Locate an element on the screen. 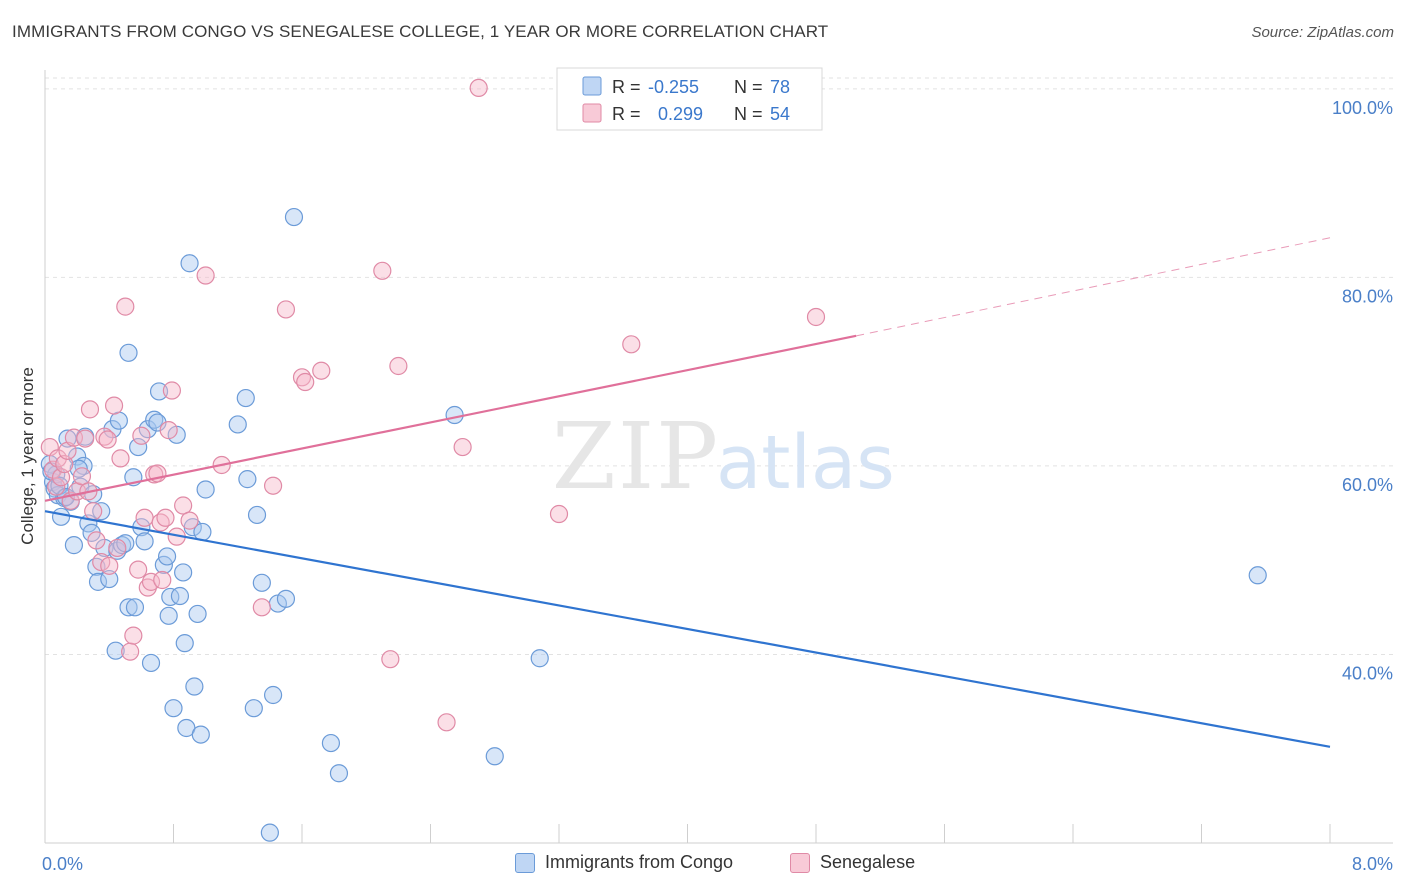 This screenshot has height=892, width=1406. y-tick-label: 100.0% is located at coordinates (1362, 108).